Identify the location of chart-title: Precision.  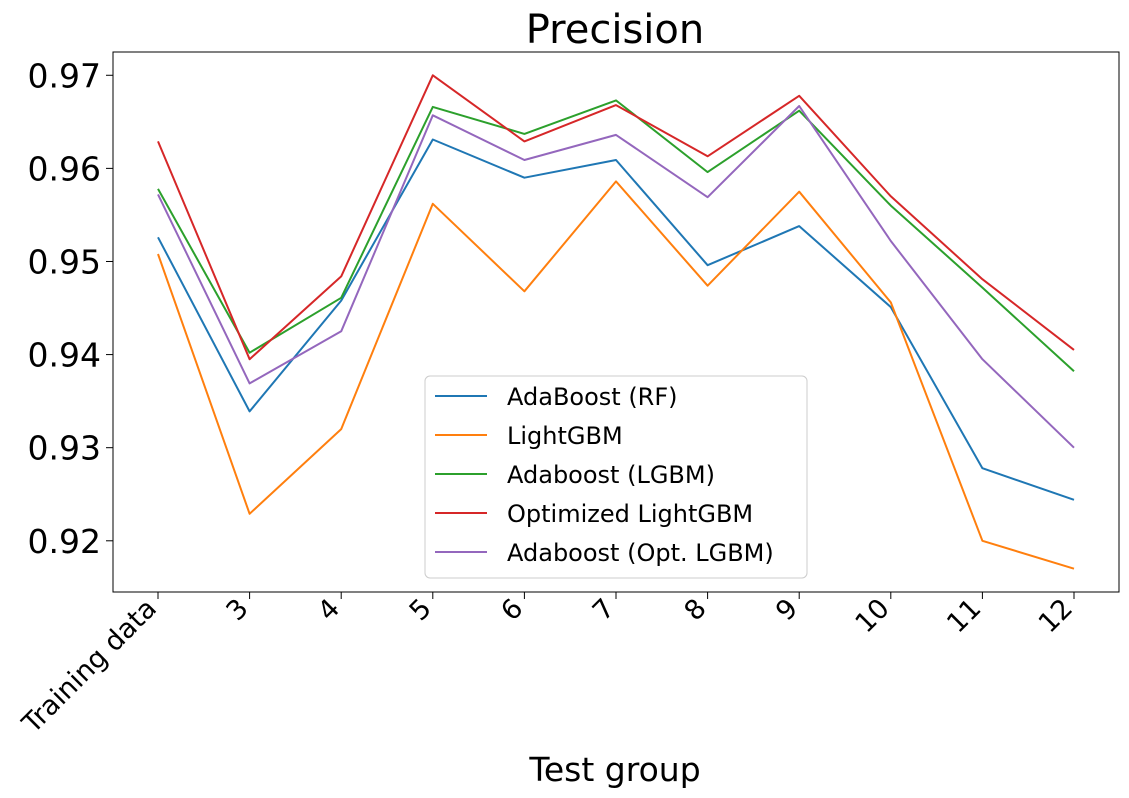
(615, 30).